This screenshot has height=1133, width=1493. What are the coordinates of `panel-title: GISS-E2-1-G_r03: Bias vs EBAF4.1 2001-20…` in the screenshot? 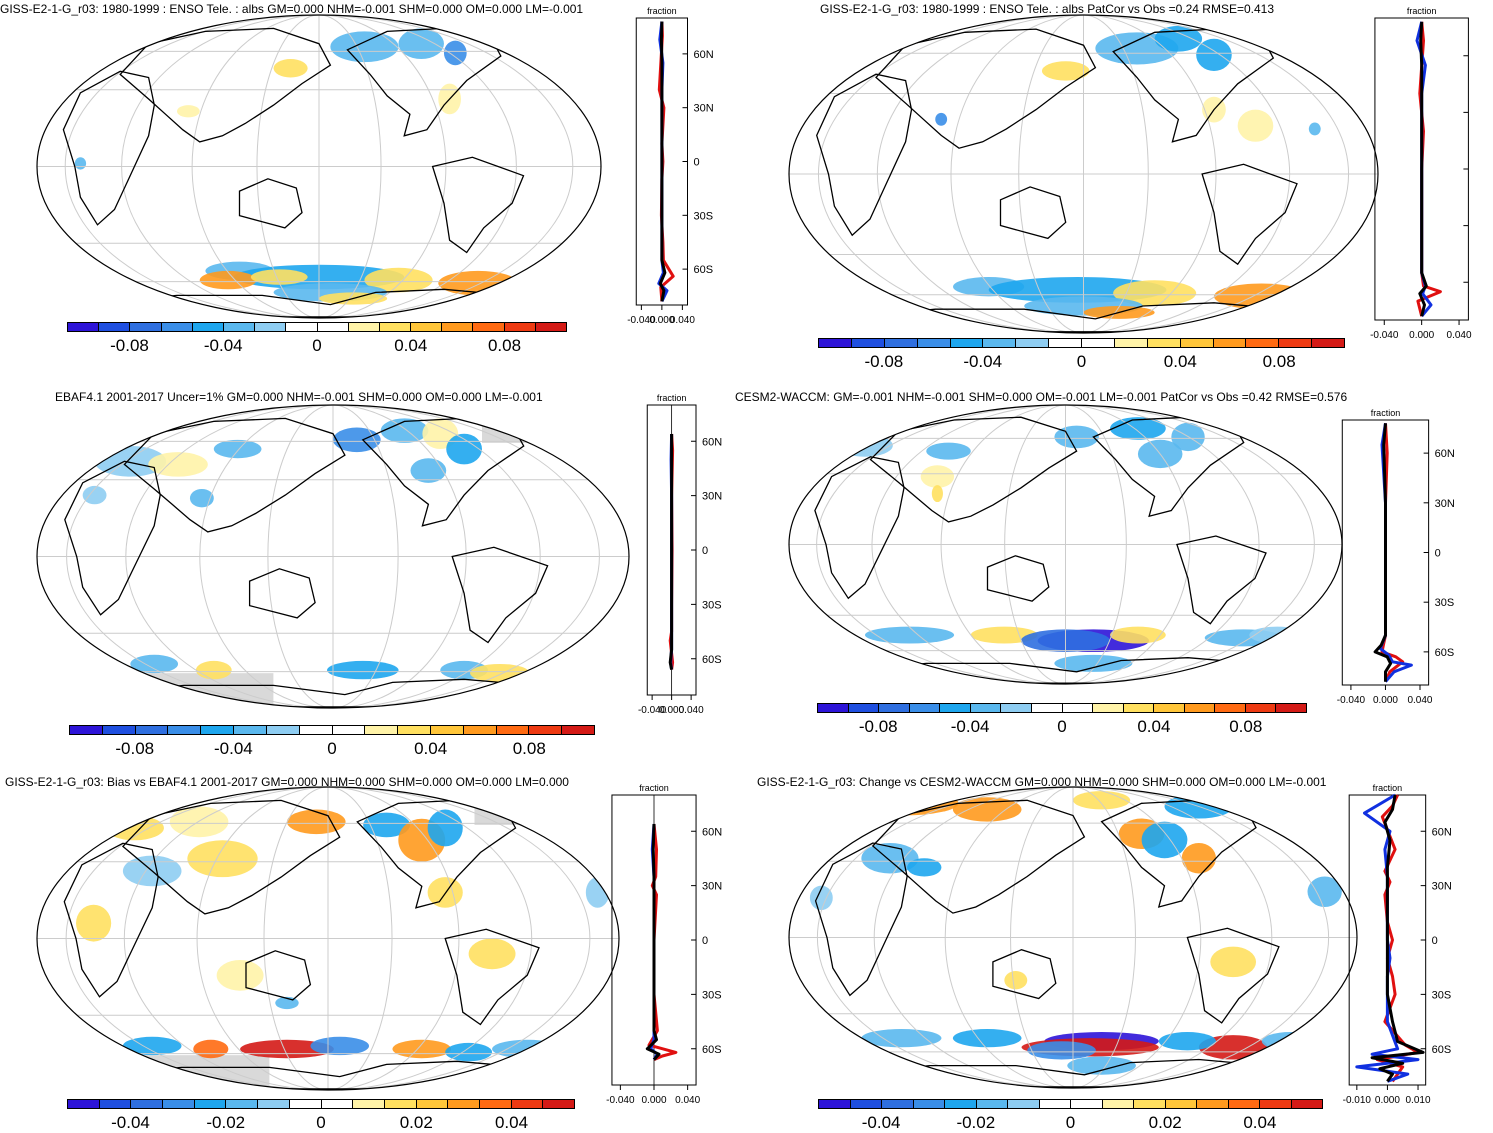 It's located at (287, 782).